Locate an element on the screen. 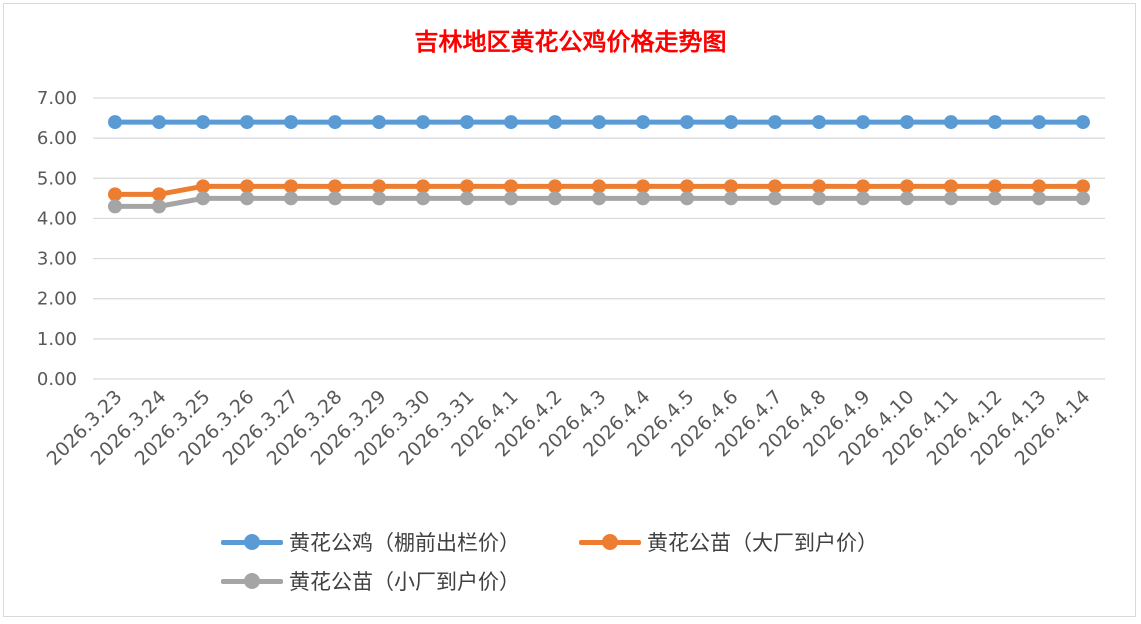  legend-label: 黄花公鸡（棚前出栏价） is located at coordinates (404, 543).